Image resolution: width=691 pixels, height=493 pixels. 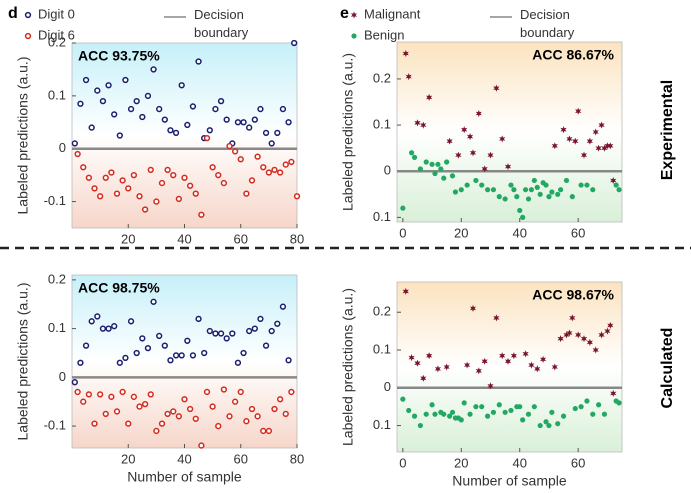 What do you see at coordinates (387, 170) in the screenshot?
I see `y-tick-label: 0` at bounding box center [387, 170].